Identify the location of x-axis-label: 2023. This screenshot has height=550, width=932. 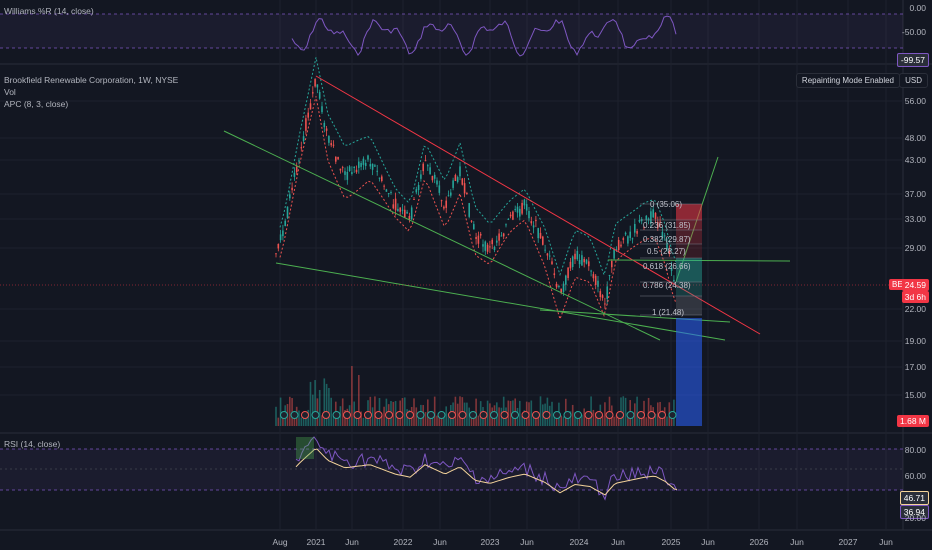
(490, 542).